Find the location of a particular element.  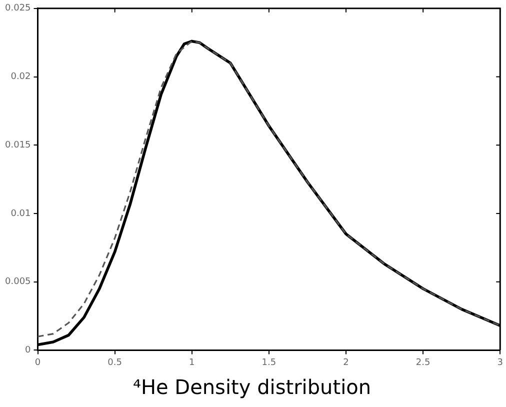

x-tick-label: 2.5 is located at coordinates (423, 363).